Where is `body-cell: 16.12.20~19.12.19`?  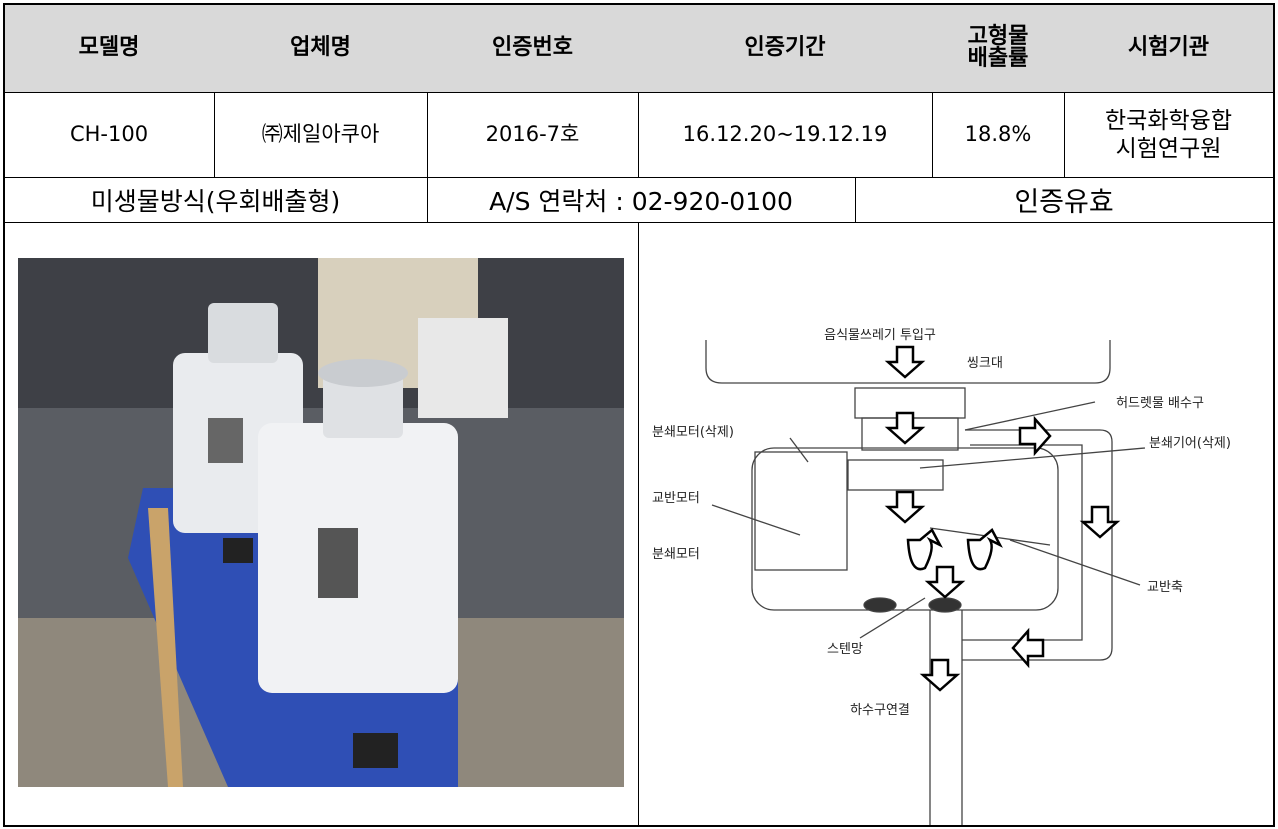
body-cell: 16.12.20~19.12.19 is located at coordinates (785, 135).